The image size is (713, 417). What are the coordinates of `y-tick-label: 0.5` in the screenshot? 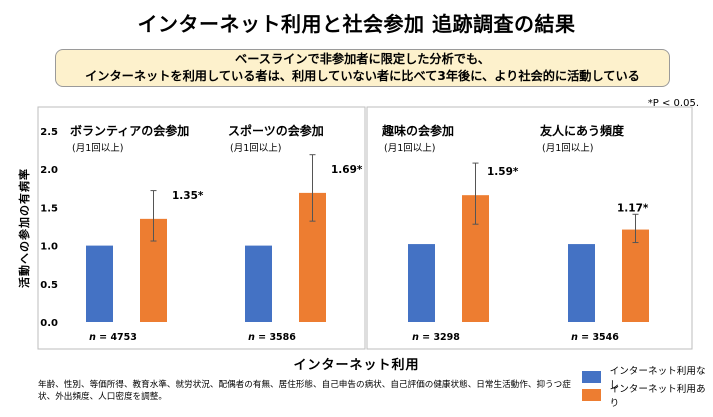 It's located at (49, 285).